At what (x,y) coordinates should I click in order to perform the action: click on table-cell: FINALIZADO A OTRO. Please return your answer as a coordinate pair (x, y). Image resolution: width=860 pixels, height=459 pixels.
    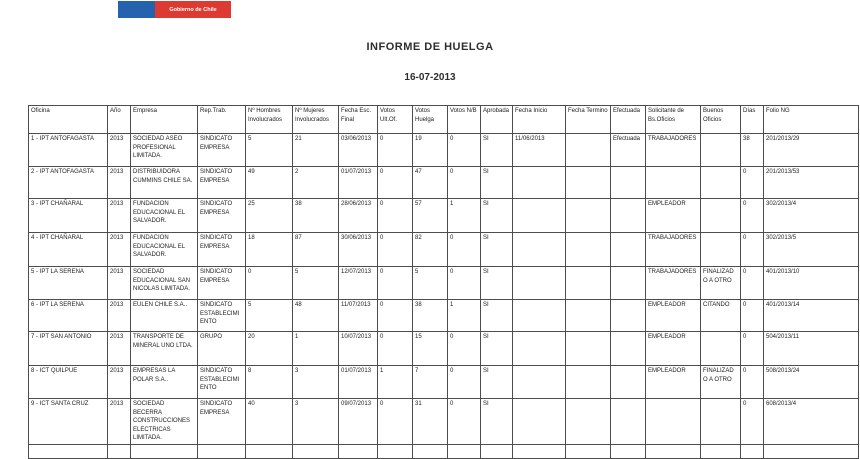
    Looking at the image, I should click on (720, 283).